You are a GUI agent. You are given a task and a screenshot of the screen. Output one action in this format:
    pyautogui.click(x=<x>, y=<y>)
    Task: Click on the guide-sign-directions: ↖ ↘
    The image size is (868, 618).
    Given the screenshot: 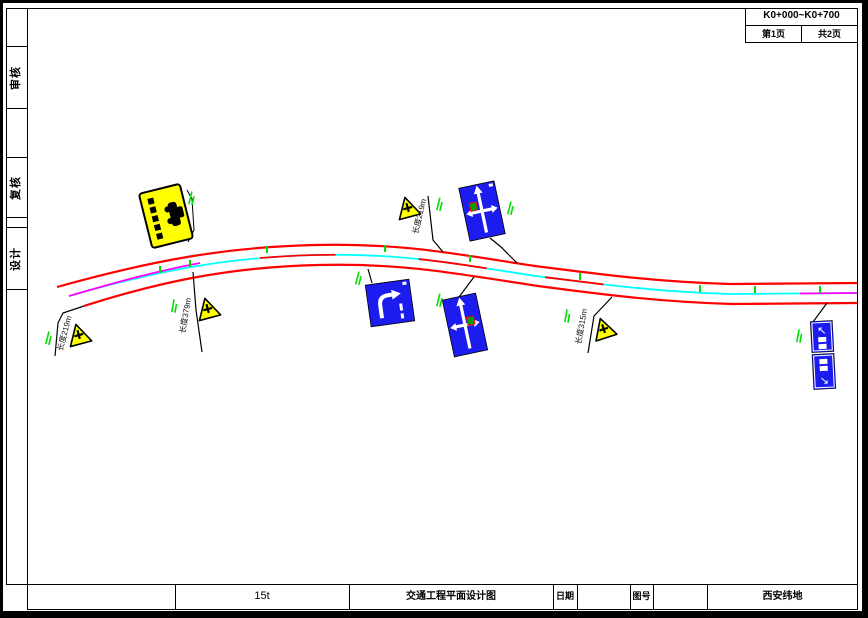 What is the action you would take?
    pyautogui.click(x=823, y=355)
    